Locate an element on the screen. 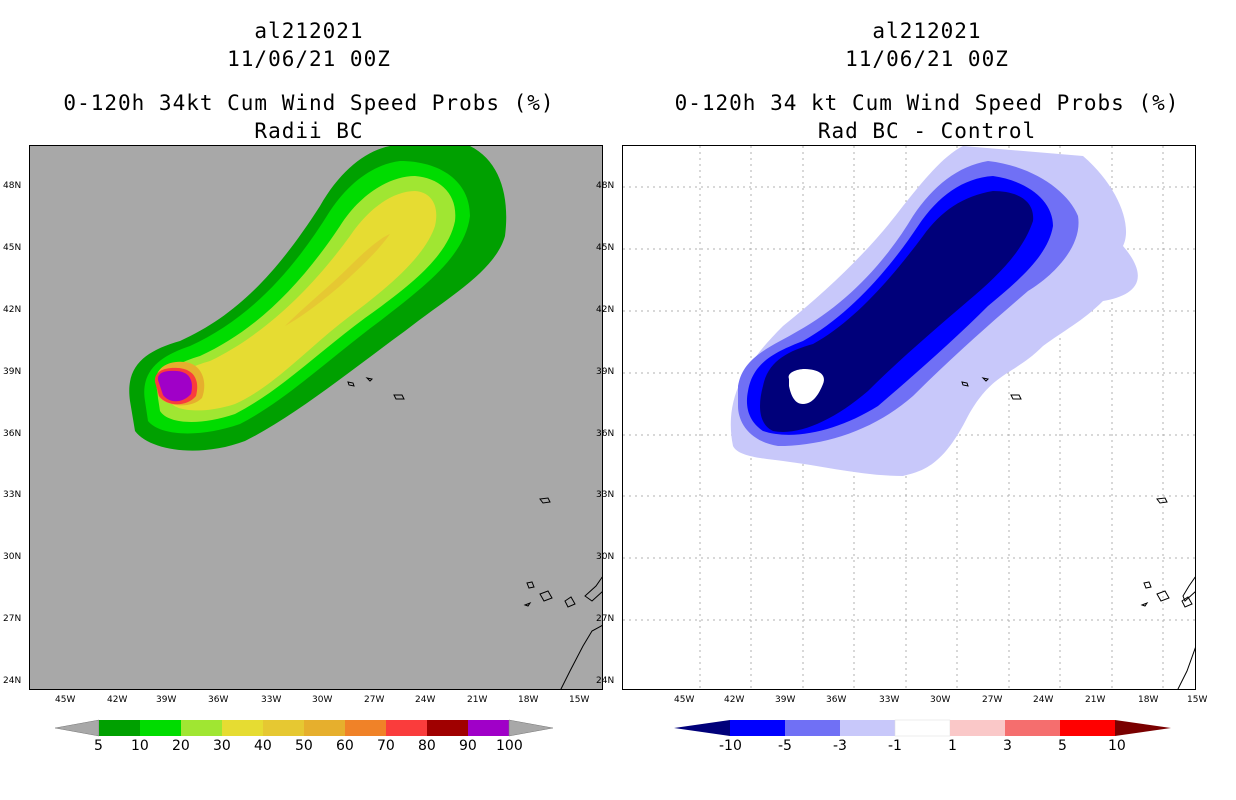 The width and height of the screenshot is (1236, 800). lat-label: 48N is located at coordinates (12, 186).